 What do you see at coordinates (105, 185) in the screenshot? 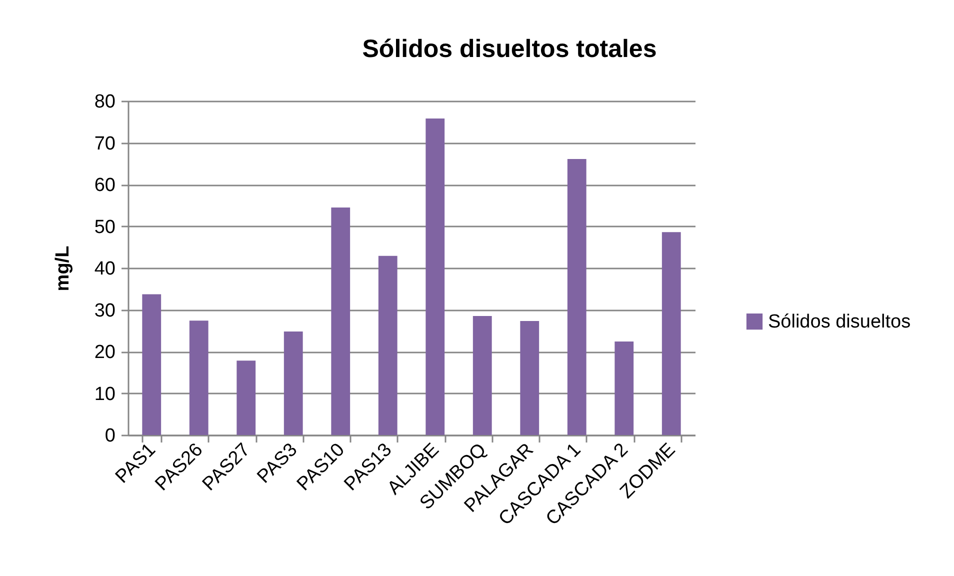
I see `y-tick-label: 60` at bounding box center [105, 185].